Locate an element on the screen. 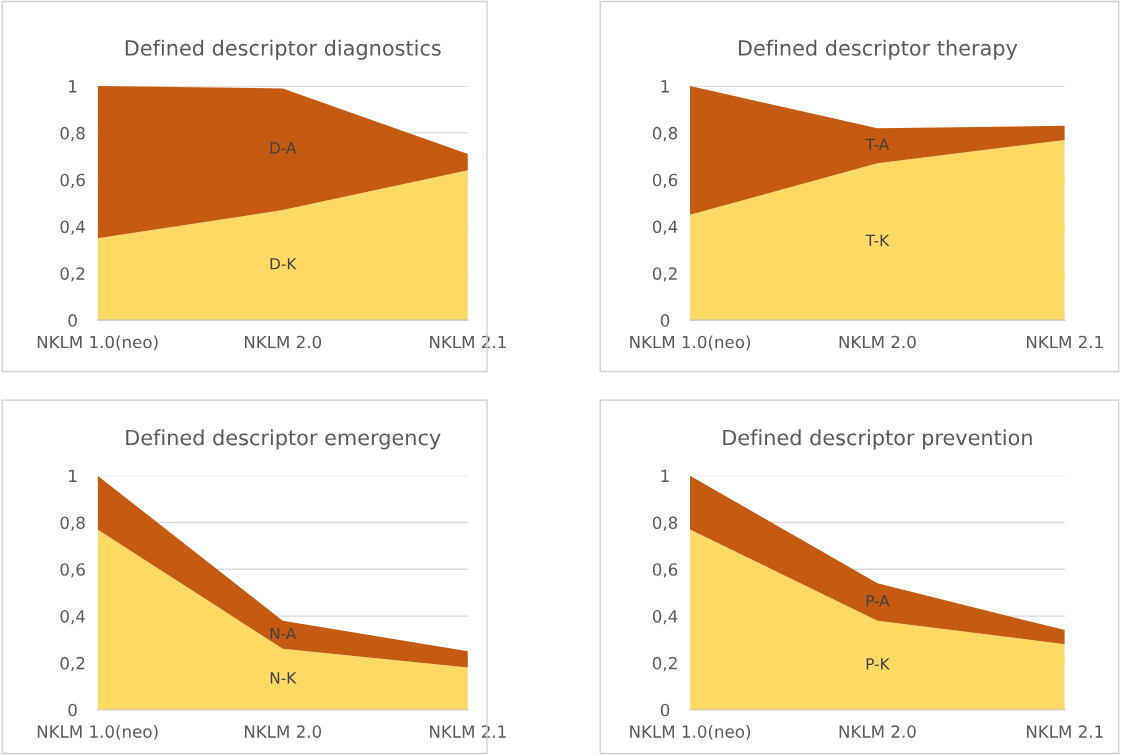 The height and width of the screenshot is (755, 1122). chart-title: Defined descriptor prevention is located at coordinates (877, 439).